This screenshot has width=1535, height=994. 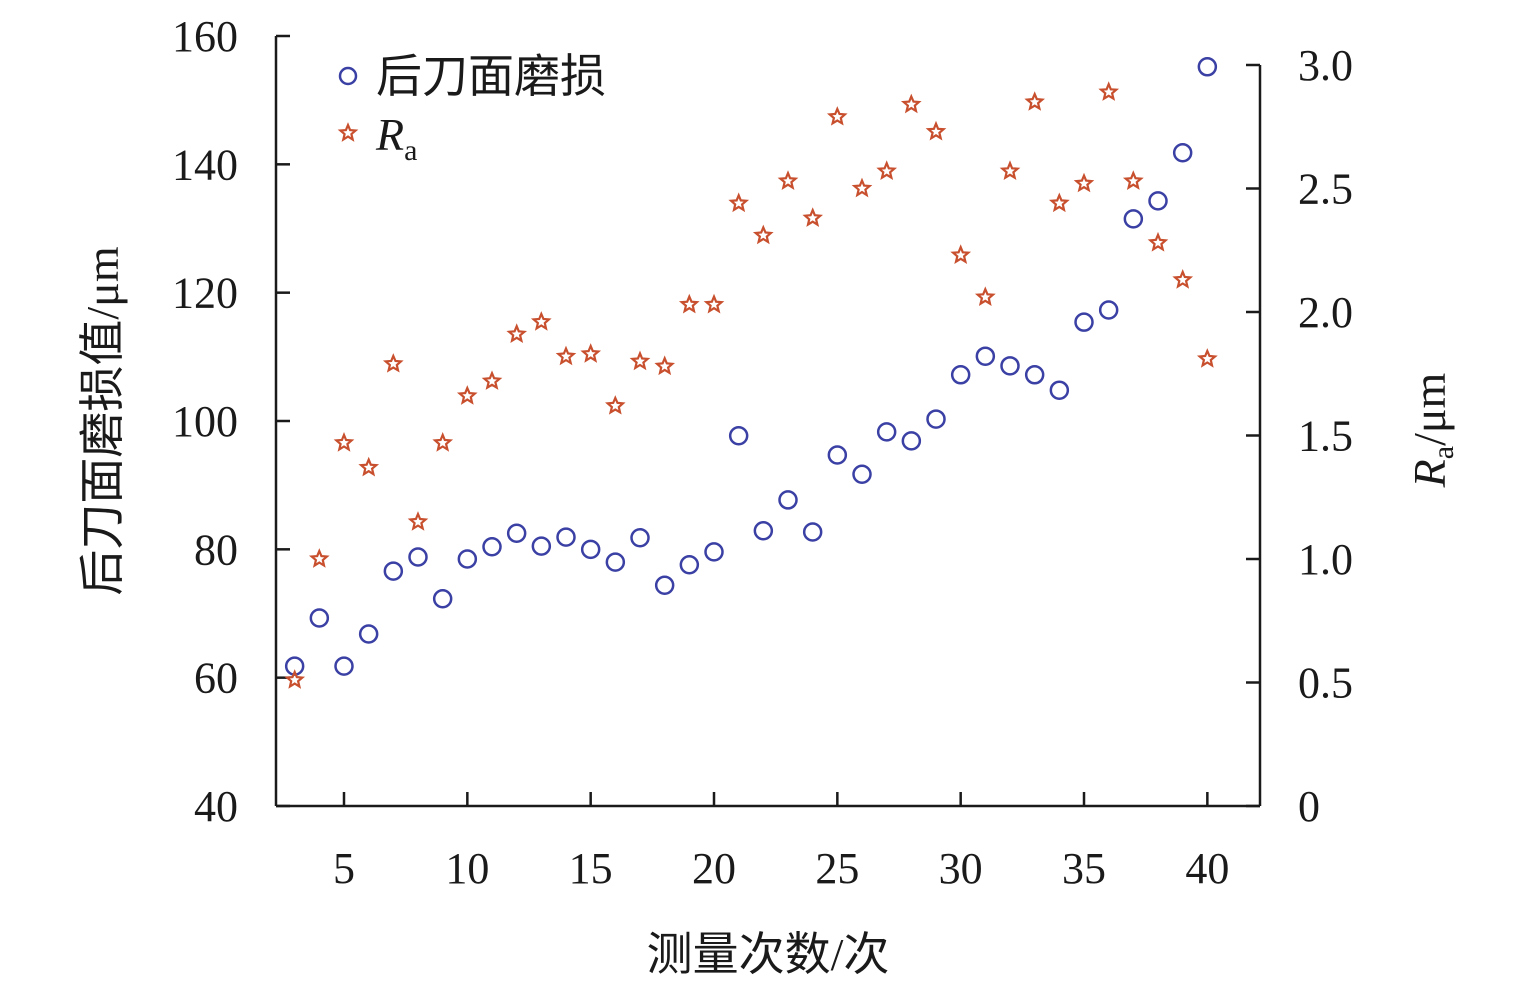 I want to click on y-left-tick-label: 40, so click(x=216, y=806).